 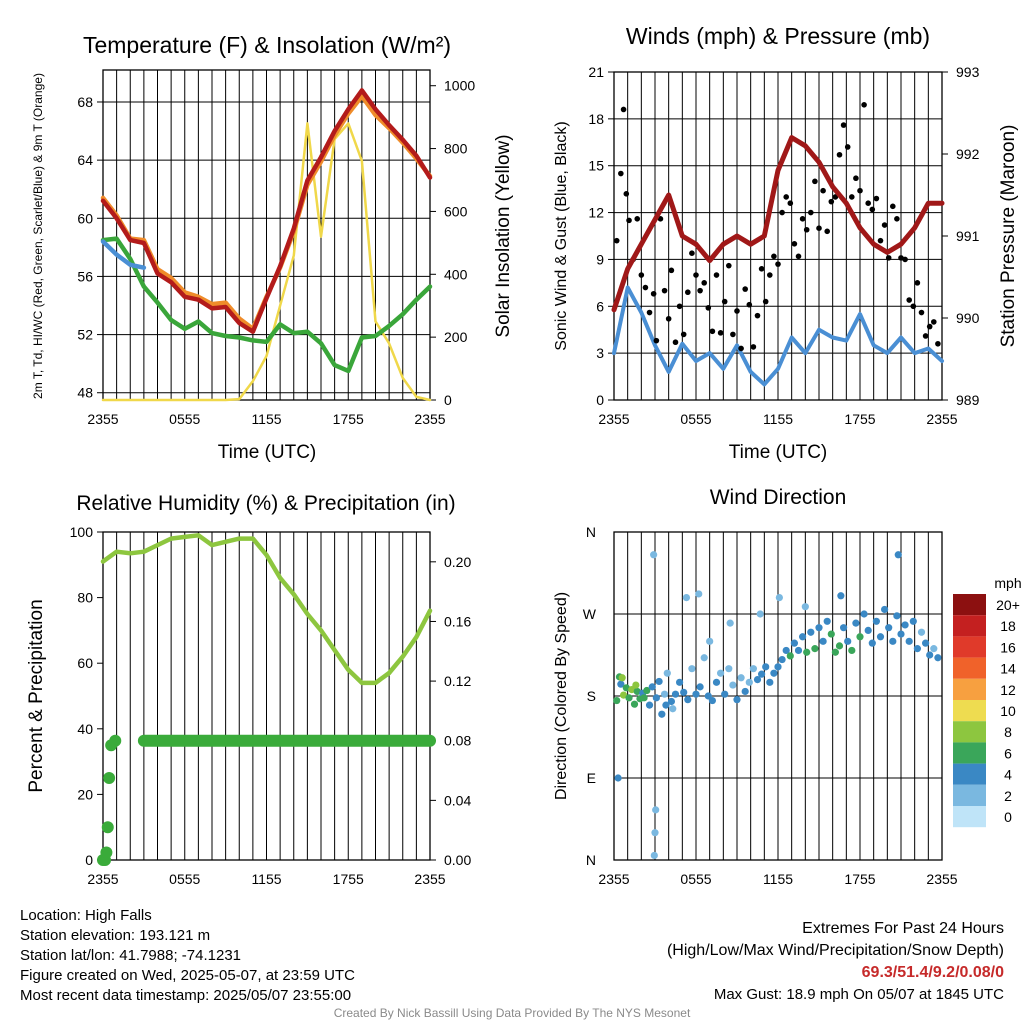 I want to click on pressure-line, so click(x=778, y=224).